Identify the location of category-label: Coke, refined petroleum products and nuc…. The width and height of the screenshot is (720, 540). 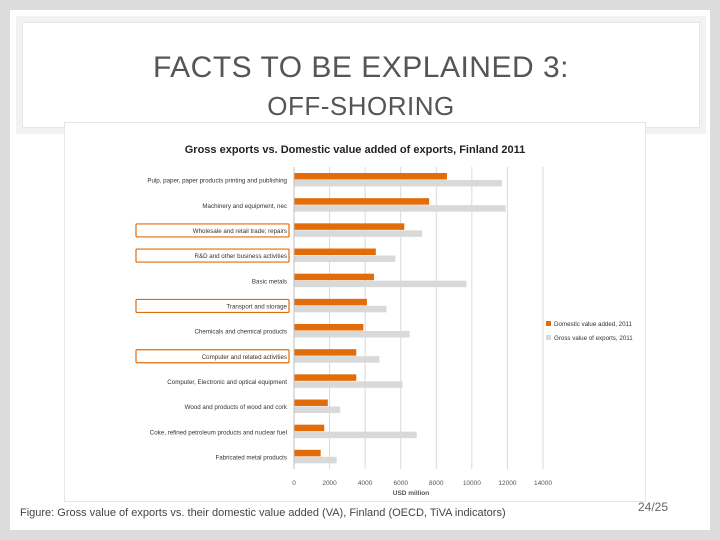
(218, 432).